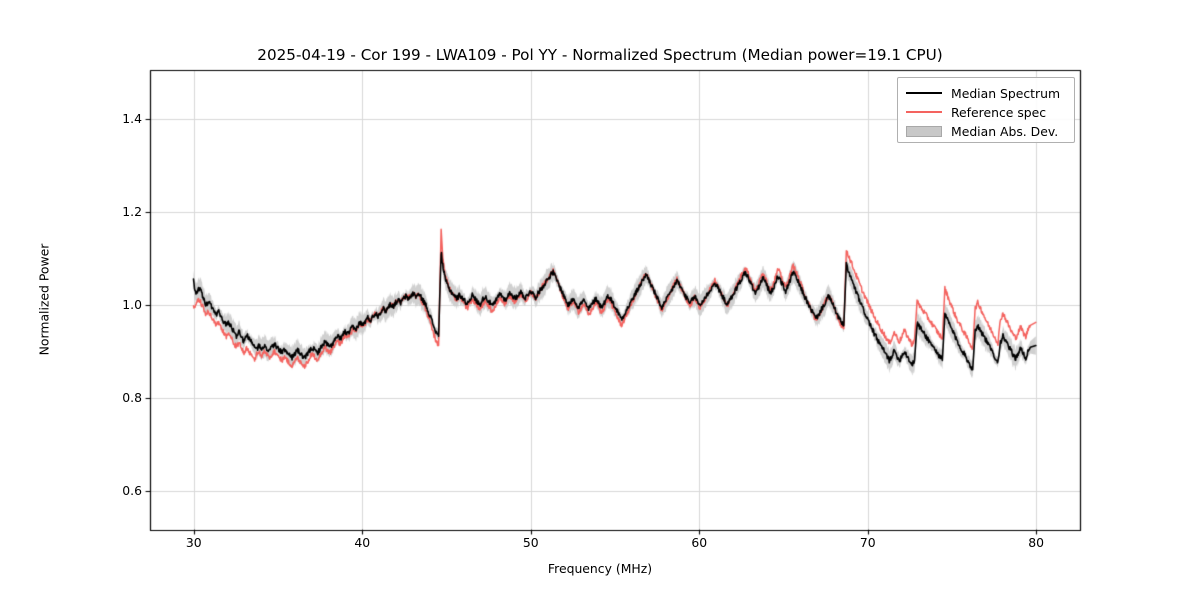 The width and height of the screenshot is (1200, 600). Describe the element at coordinates (924, 131) in the screenshot. I see `legend-patch-icon` at that location.